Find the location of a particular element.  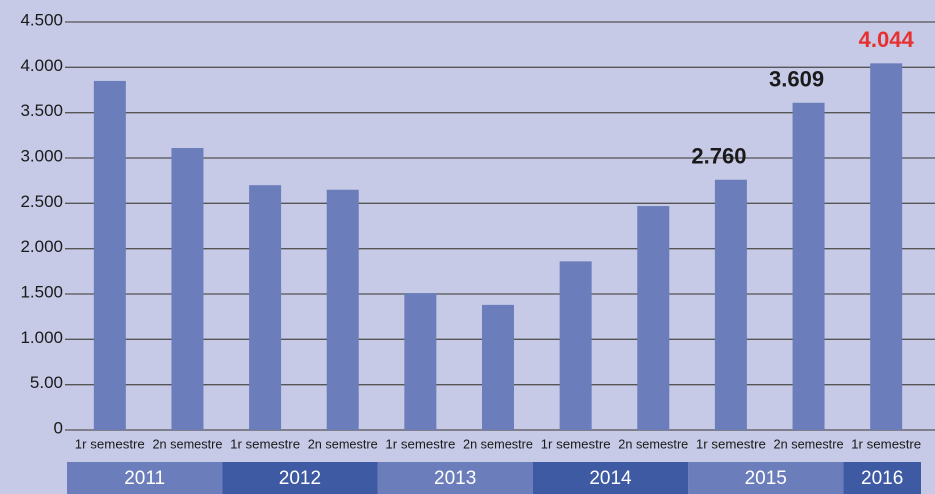

value-label: 2.760 is located at coordinates (718, 156).